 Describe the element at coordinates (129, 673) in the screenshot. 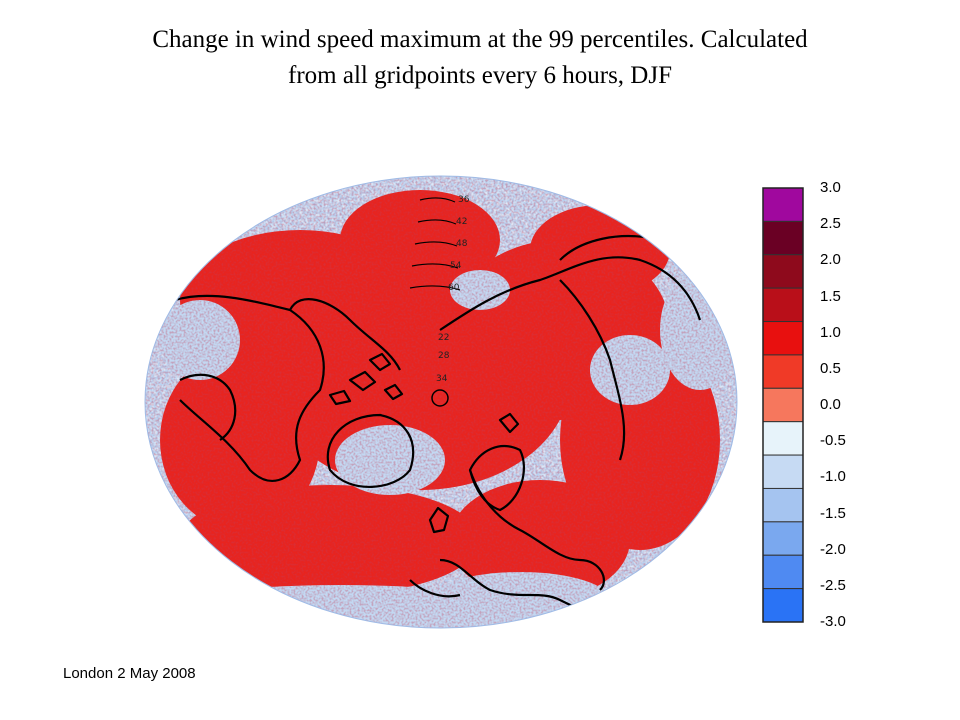

I see `slide-footer: London 2 May 2008` at that location.